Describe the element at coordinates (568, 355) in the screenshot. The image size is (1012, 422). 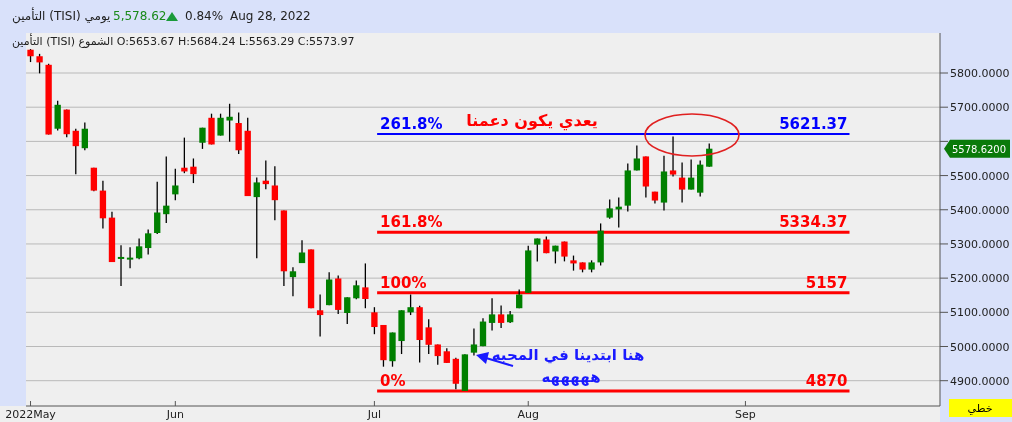
I see `annotation: هنا ابتدينا في المحبه` at that location.